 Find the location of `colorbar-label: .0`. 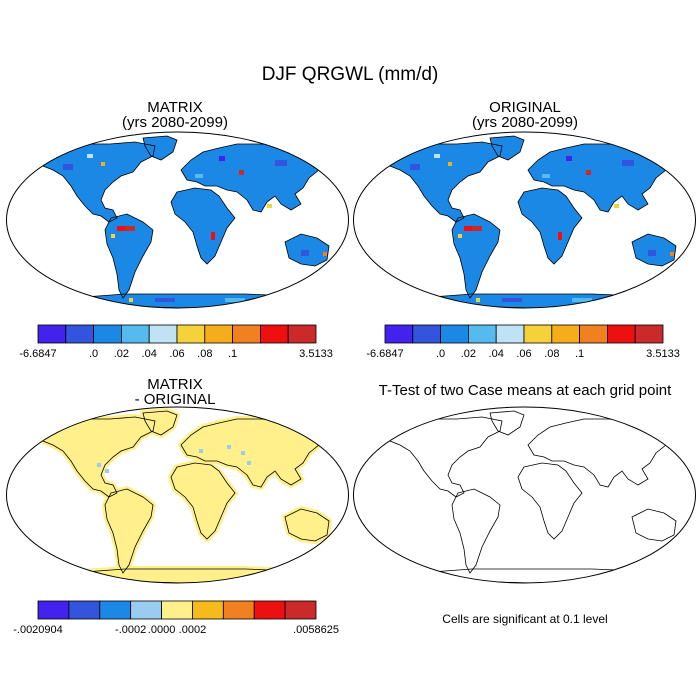

colorbar-label: .0 is located at coordinates (441, 354).